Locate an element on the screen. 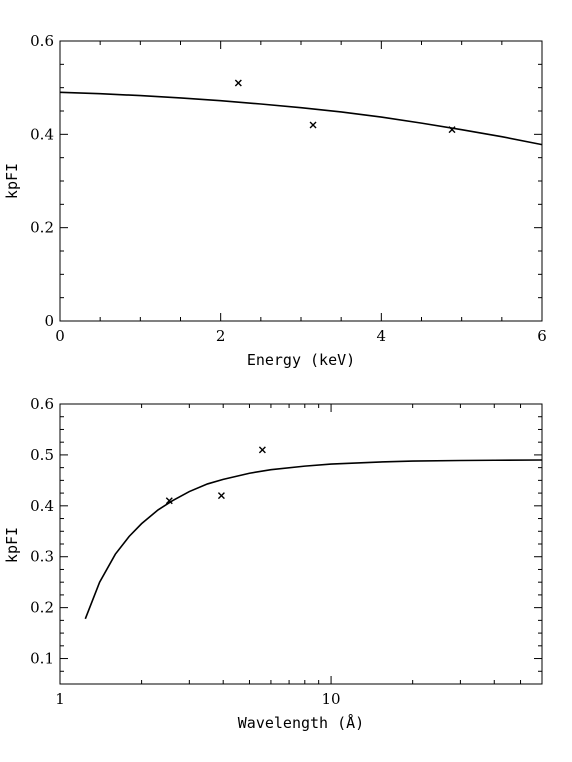  y-tick-label: 0.5 is located at coordinates (42, 455).